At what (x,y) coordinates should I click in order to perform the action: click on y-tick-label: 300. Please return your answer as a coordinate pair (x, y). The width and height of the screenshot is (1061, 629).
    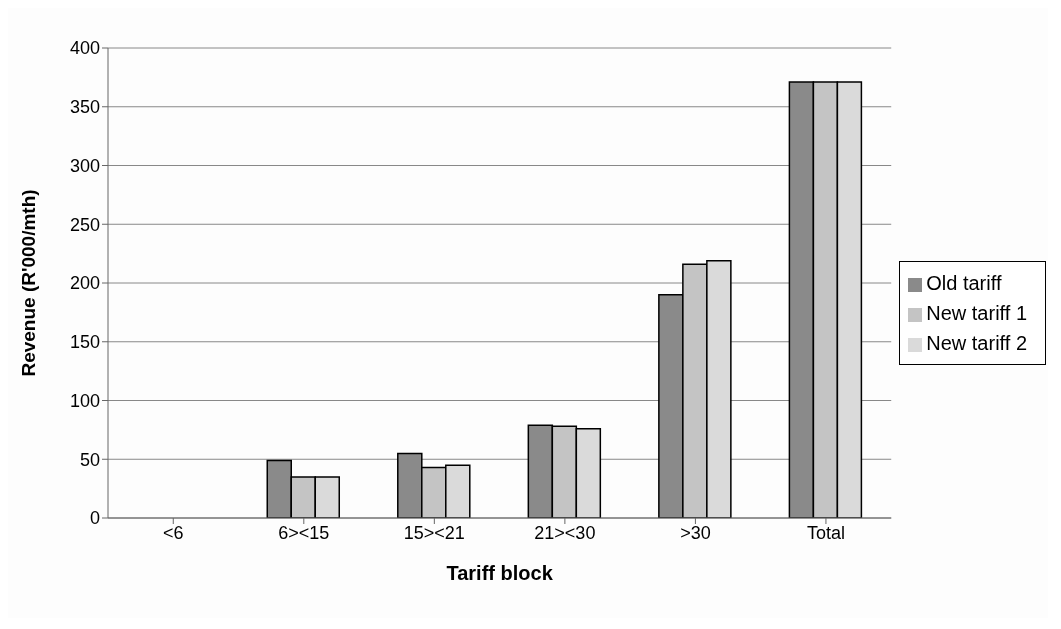
    Looking at the image, I should click on (84, 165).